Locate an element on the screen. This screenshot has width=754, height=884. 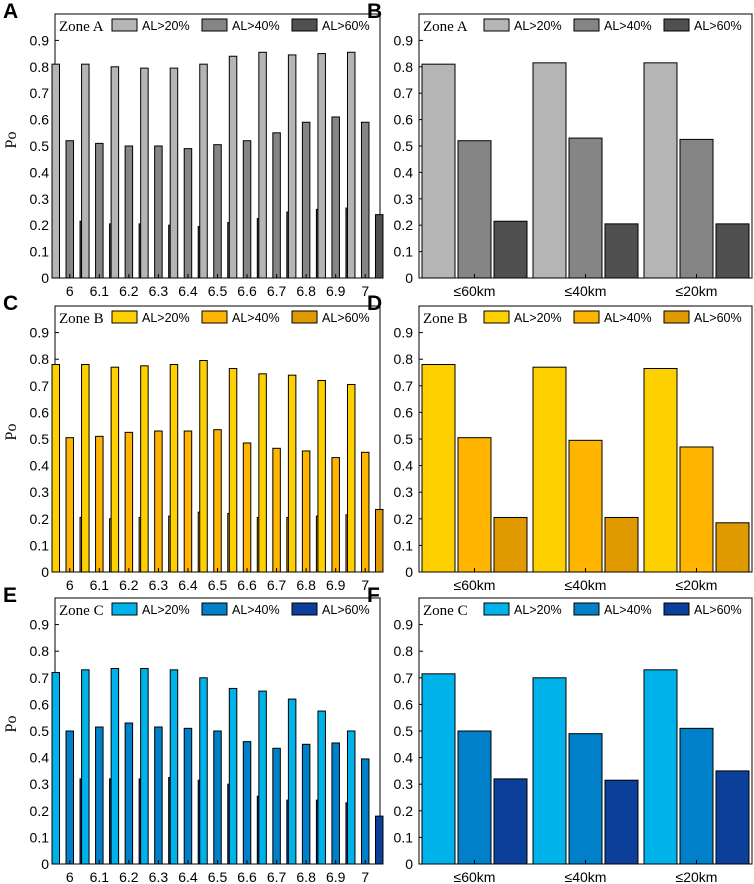
x-tick-label: ≤60km is located at coordinates (475, 291).